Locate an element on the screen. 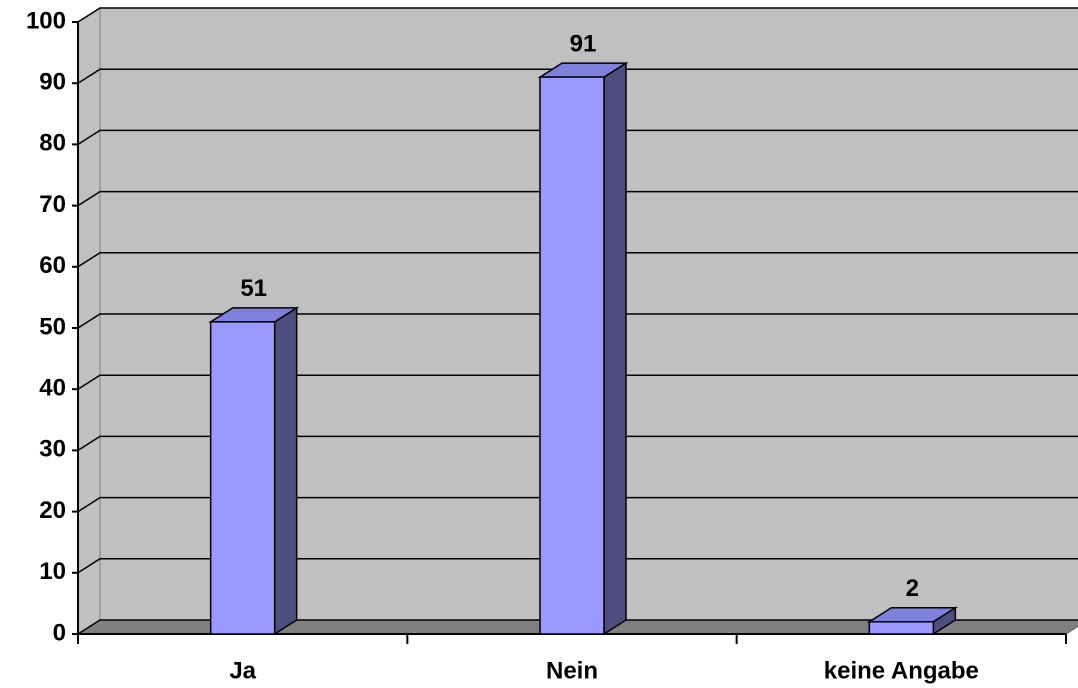 This screenshot has height=688, width=1078. x-tick-label: Nein is located at coordinates (572, 670).